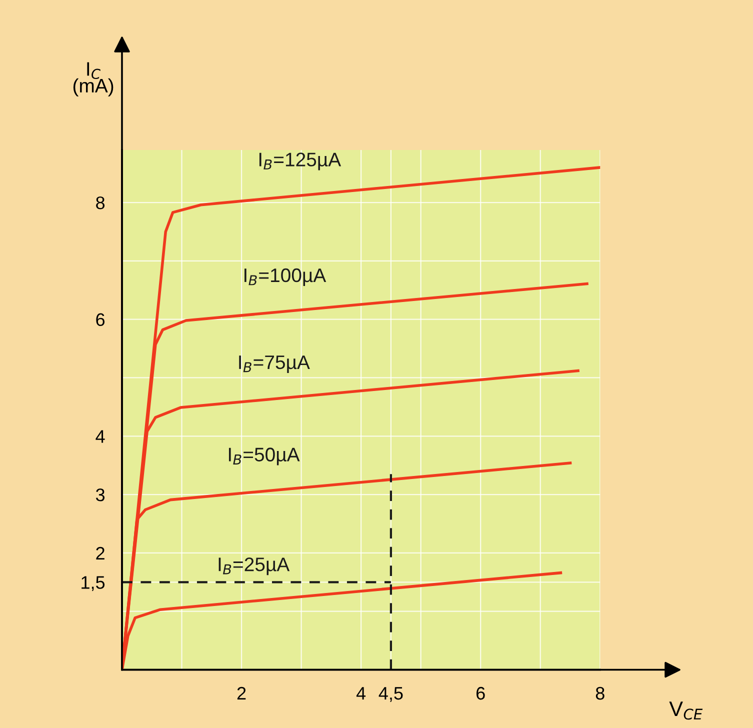  Describe the element at coordinates (100, 203) in the screenshot. I see `y-tick-label: 8` at that location.